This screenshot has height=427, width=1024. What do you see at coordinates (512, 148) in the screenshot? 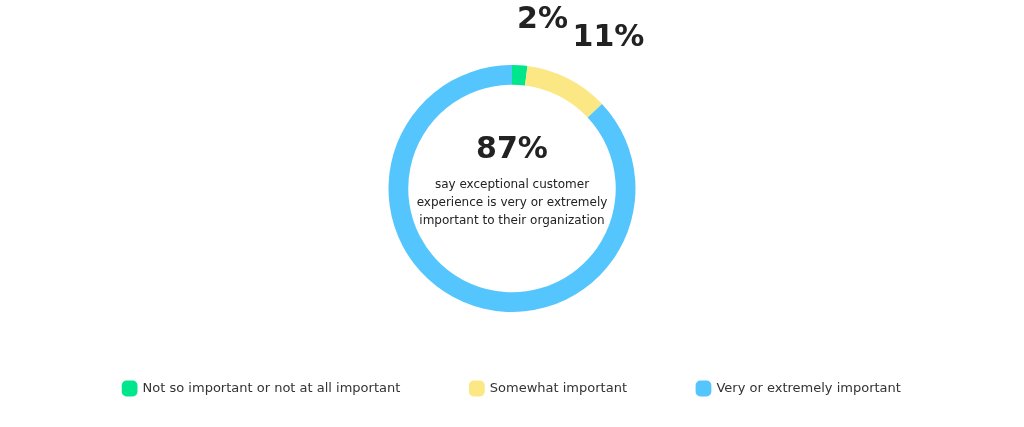
I see `data-label: 87%` at bounding box center [512, 148].